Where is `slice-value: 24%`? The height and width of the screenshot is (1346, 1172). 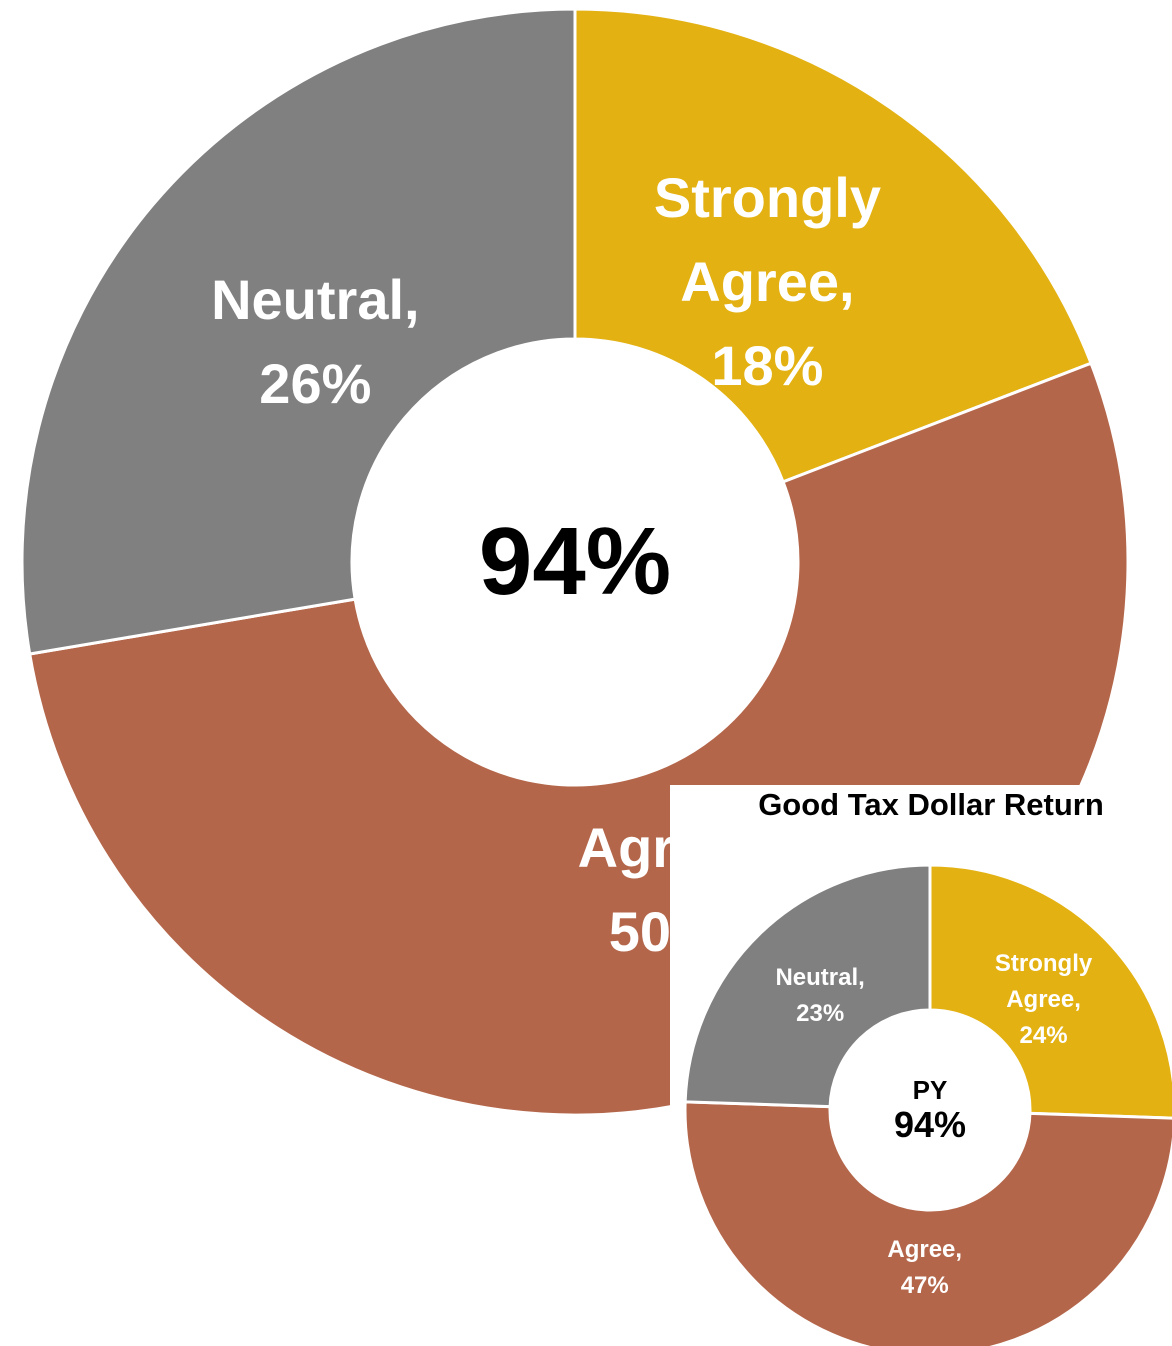
slice-value: 24% is located at coordinates (1043, 1036).